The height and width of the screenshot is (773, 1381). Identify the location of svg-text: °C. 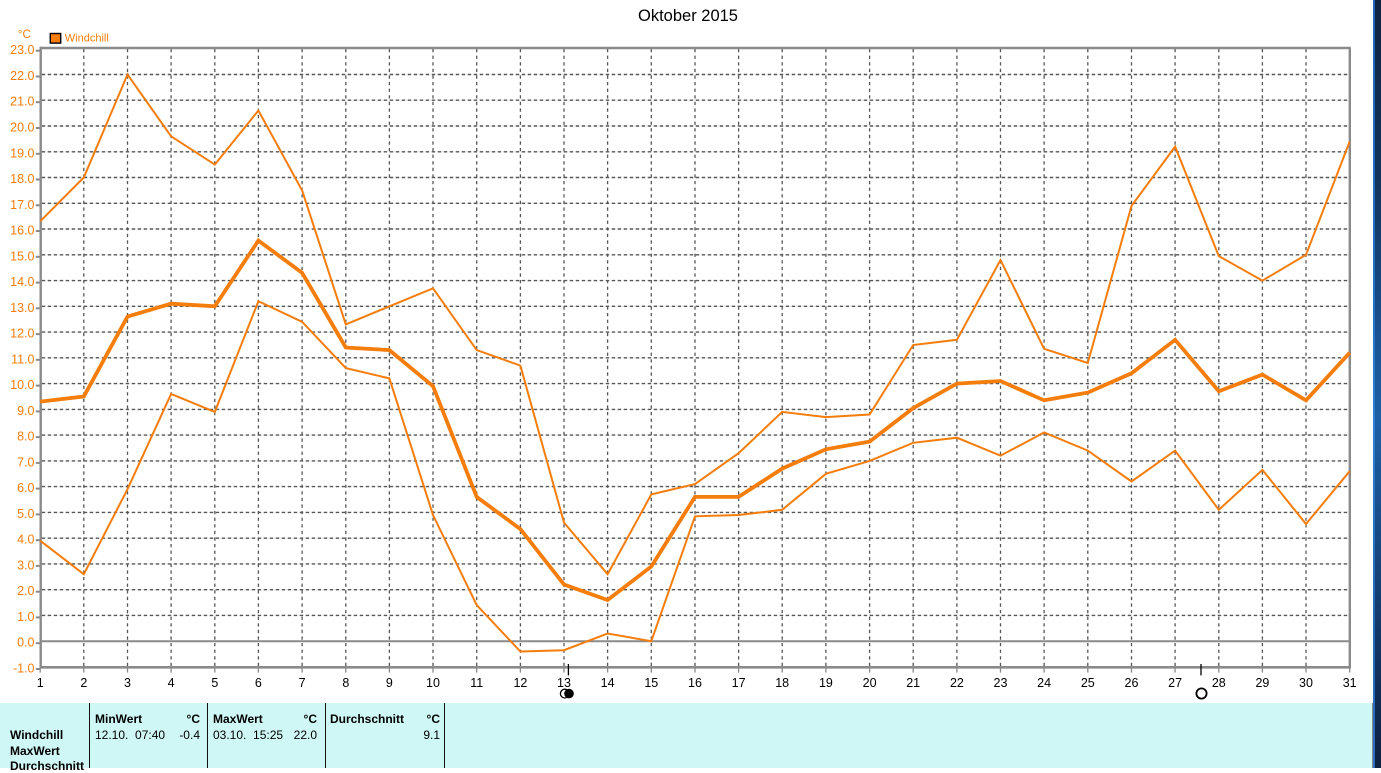
(24, 35).